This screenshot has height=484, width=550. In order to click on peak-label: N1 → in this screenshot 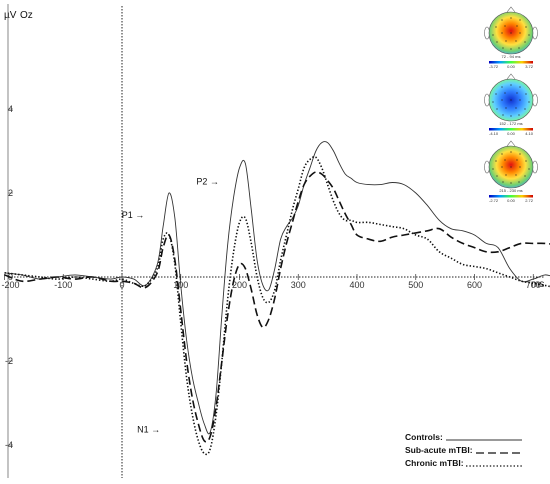, I will do `click(148, 429)`.